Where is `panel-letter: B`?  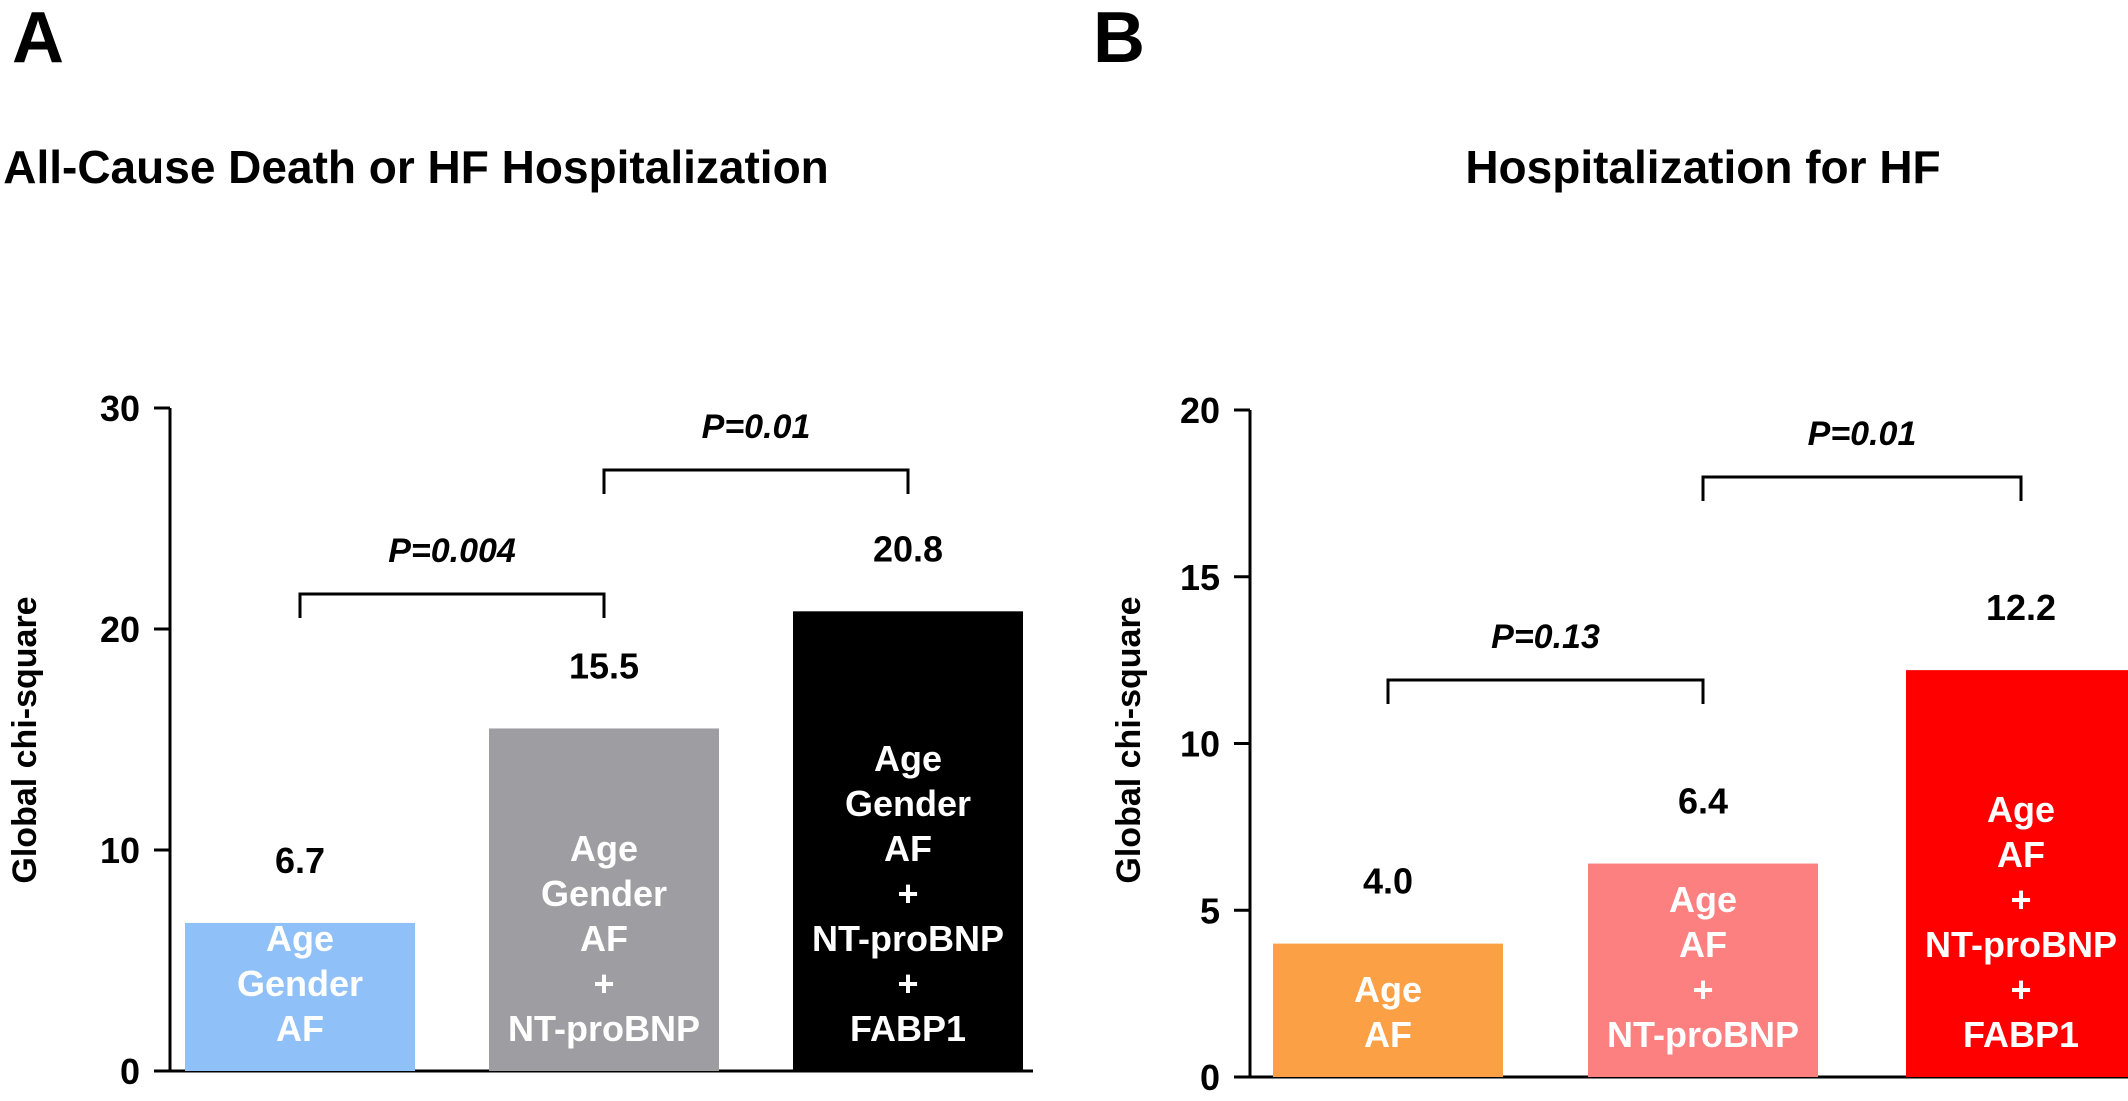 panel-letter: B is located at coordinates (1119, 39).